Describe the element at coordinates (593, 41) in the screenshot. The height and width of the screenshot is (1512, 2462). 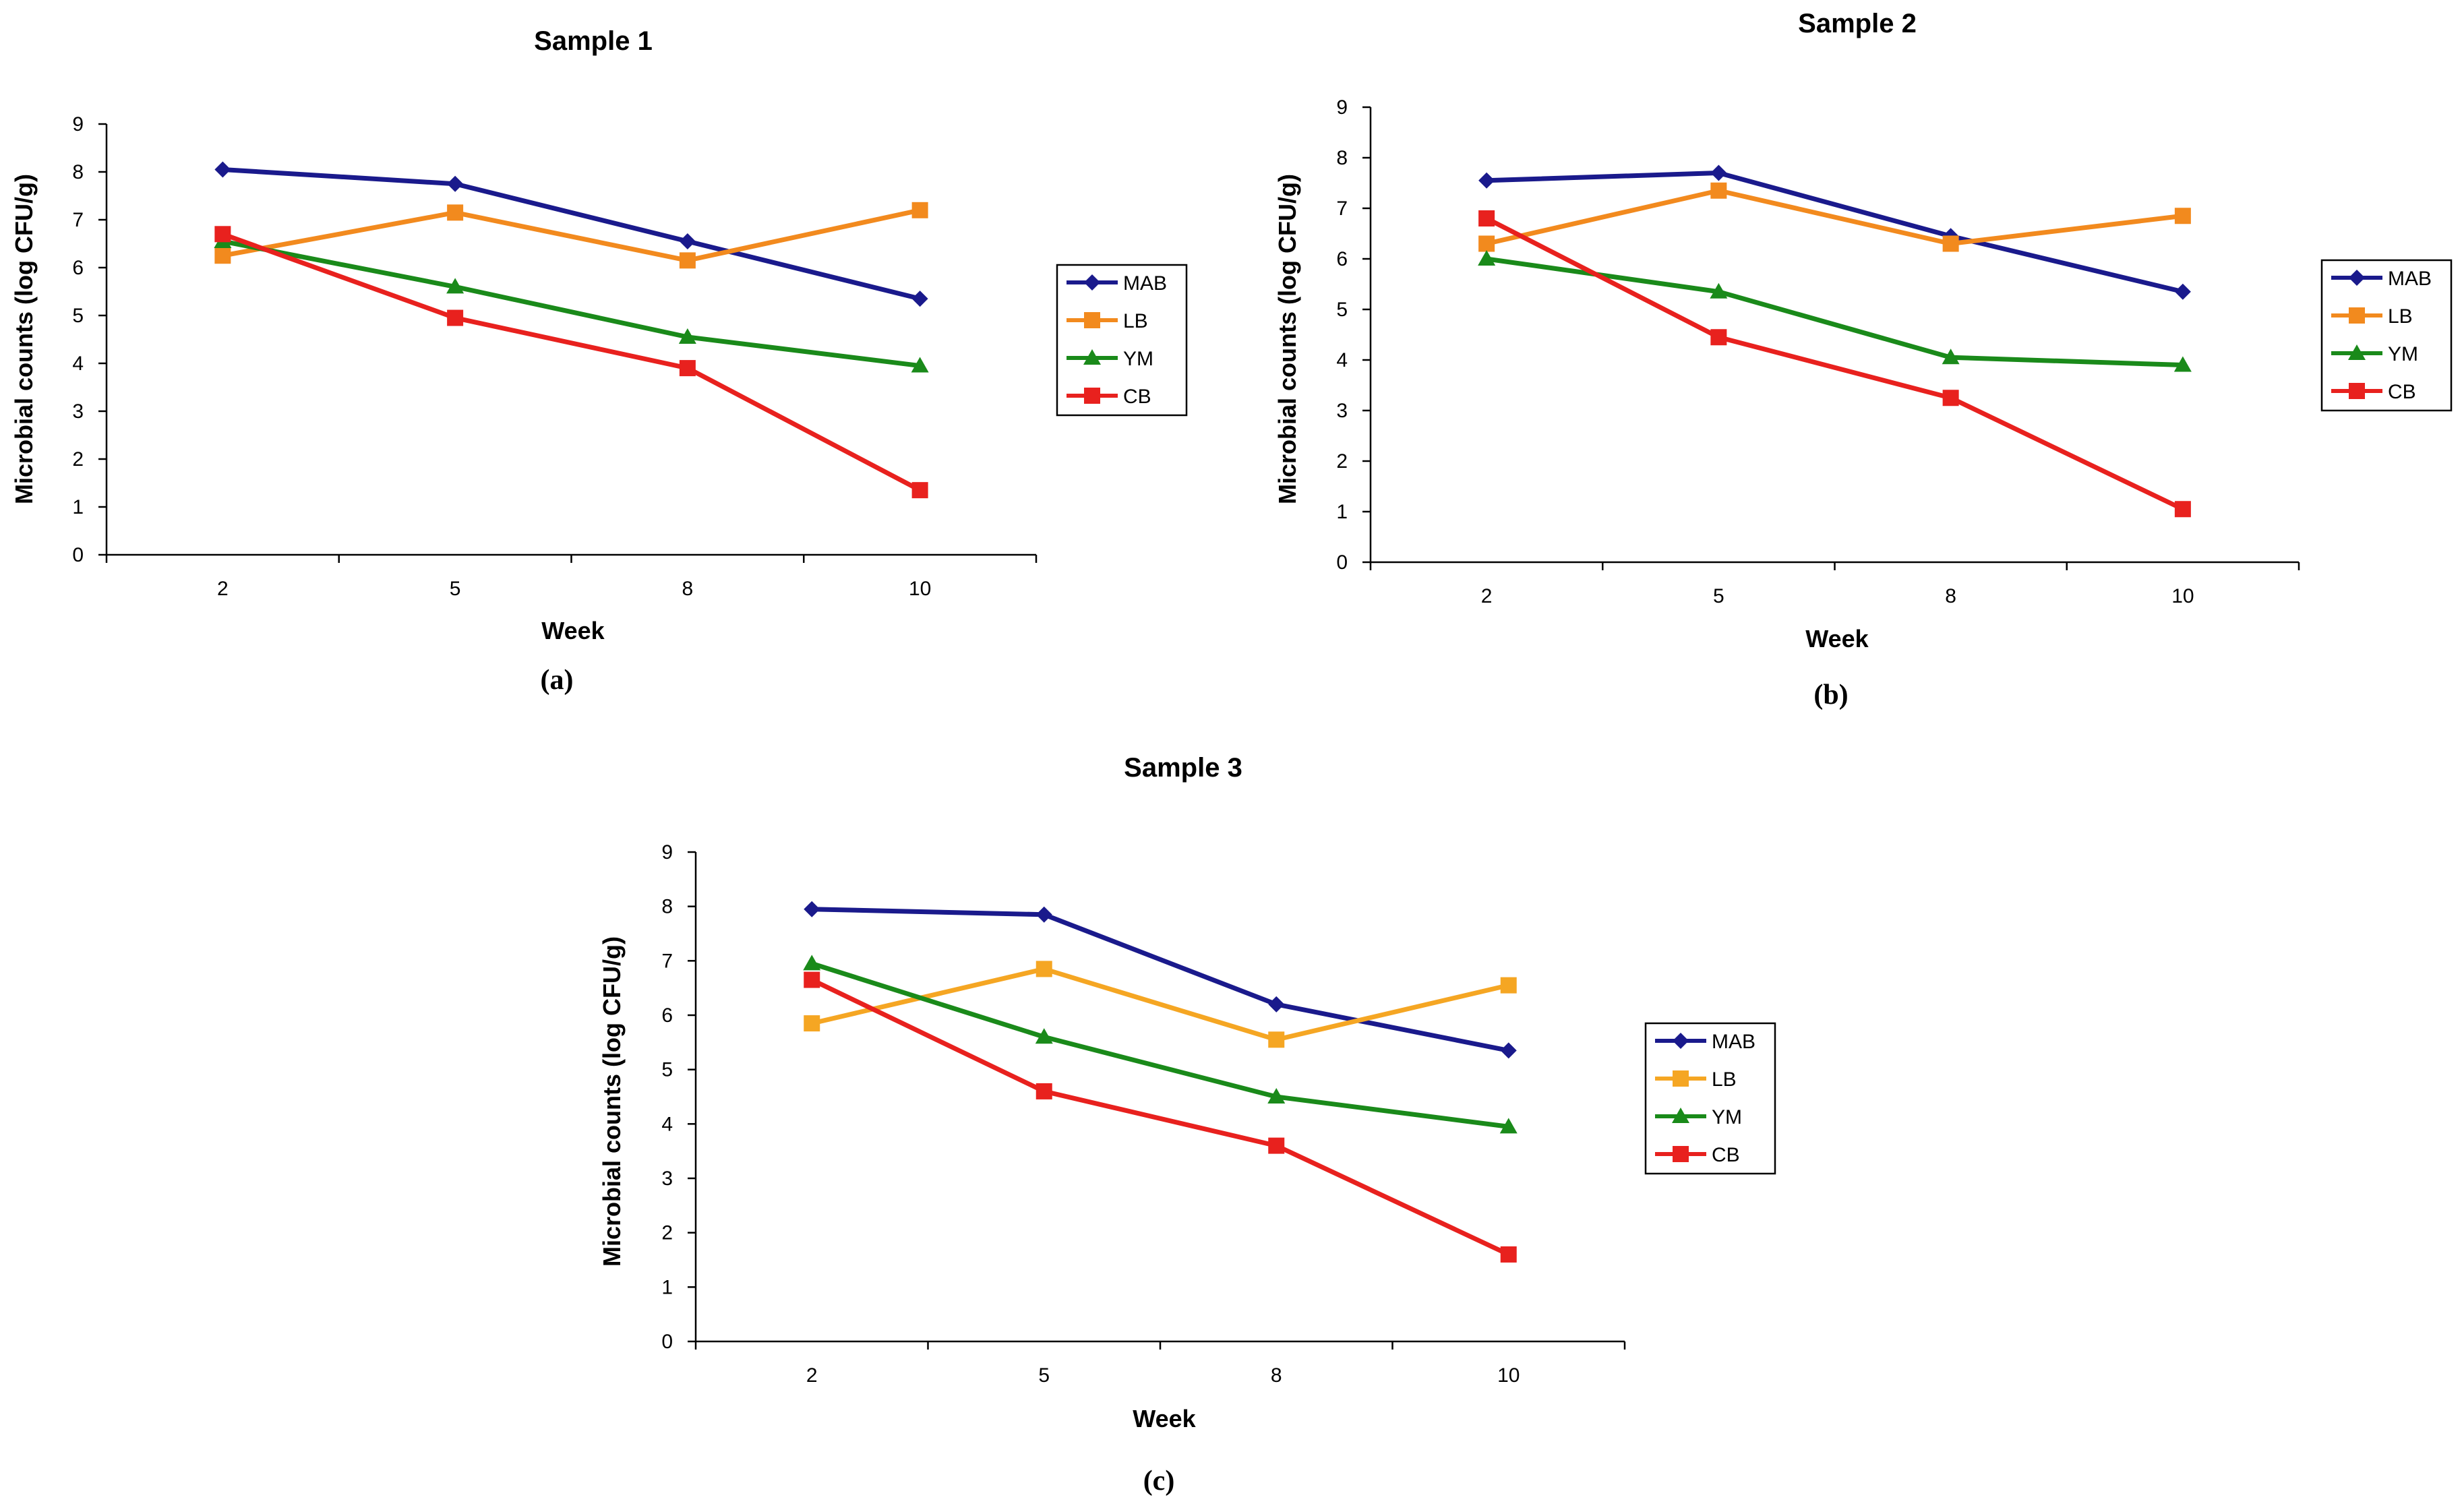
I see `chart-title: Sample 1` at that location.